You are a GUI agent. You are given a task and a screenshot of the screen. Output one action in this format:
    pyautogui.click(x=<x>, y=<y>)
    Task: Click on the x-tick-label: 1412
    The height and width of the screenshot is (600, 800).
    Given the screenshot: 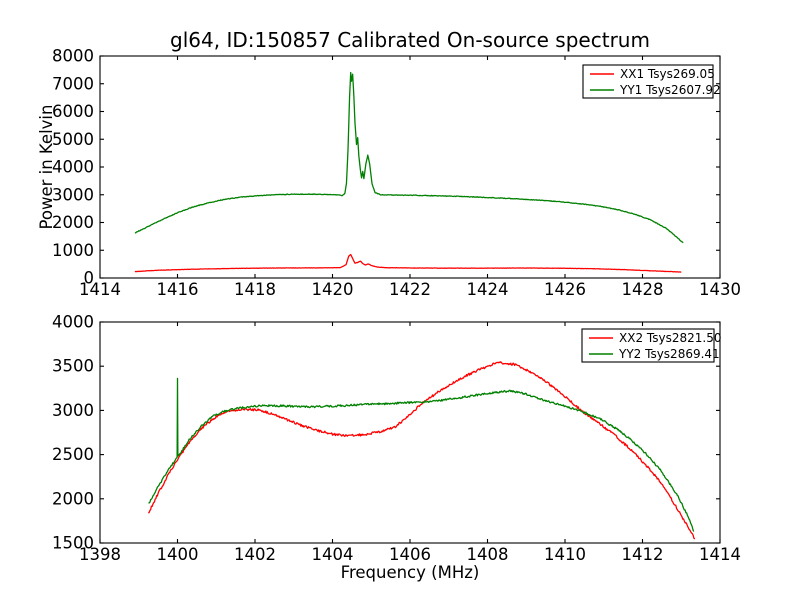 What is the action you would take?
    pyautogui.click(x=643, y=554)
    